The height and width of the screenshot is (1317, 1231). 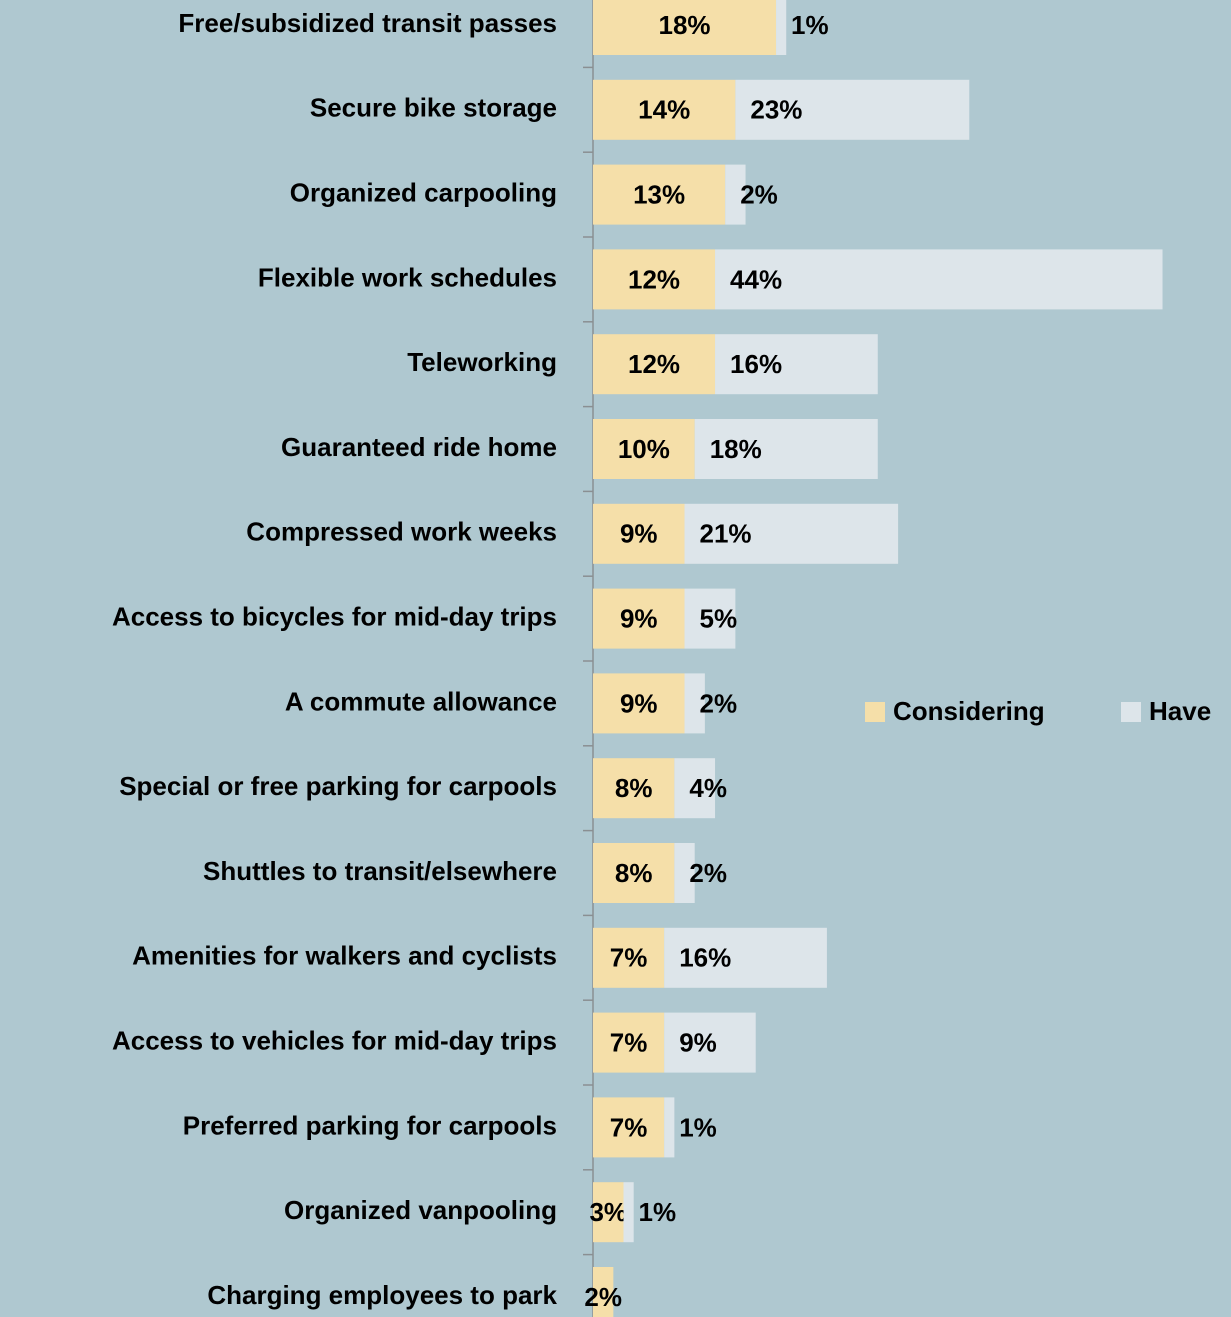 I want to click on category-label: Teleworking, so click(x=482, y=362).